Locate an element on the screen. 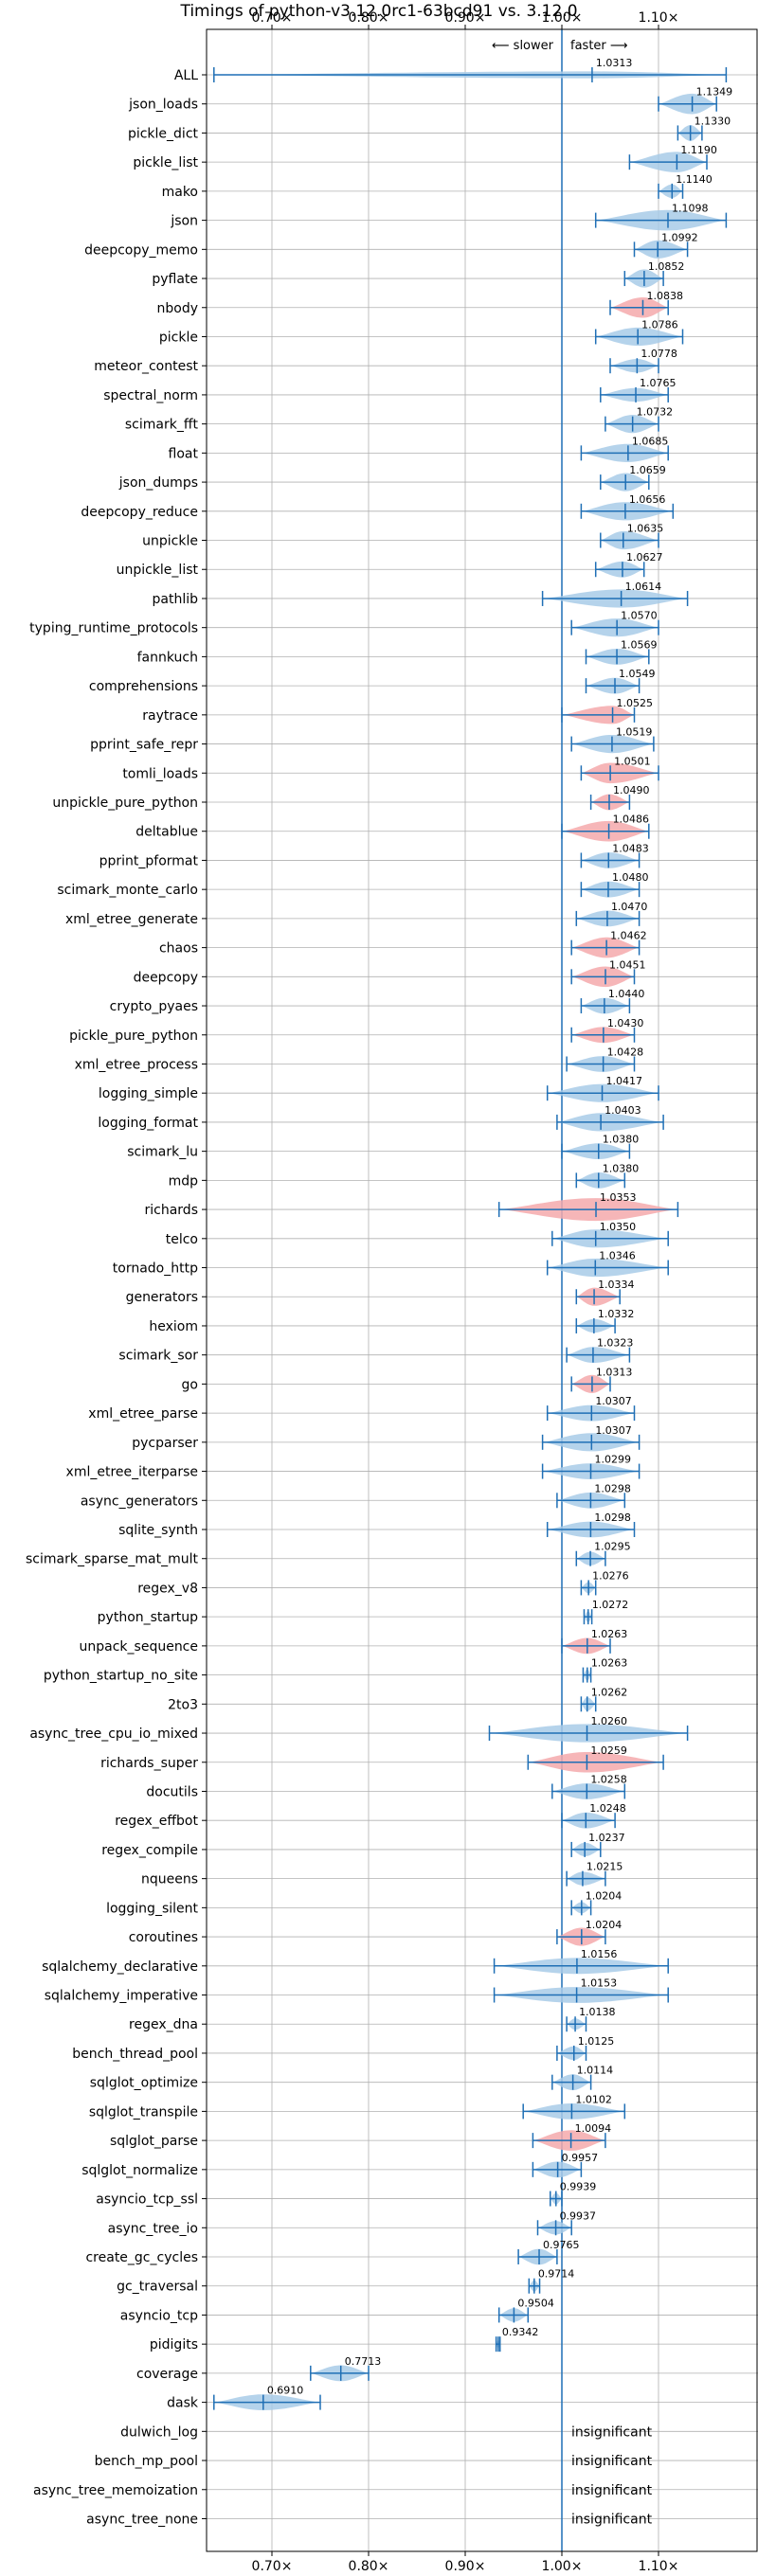 The height and width of the screenshot is (2576, 758). value-label: 1.0486 is located at coordinates (631, 820).